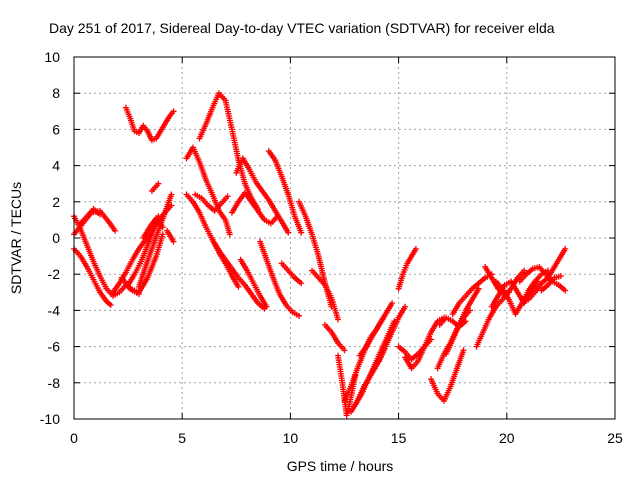 This screenshot has height=480, width=640. What do you see at coordinates (56, 129) in the screenshot?
I see `y-tick-label: 6` at bounding box center [56, 129].